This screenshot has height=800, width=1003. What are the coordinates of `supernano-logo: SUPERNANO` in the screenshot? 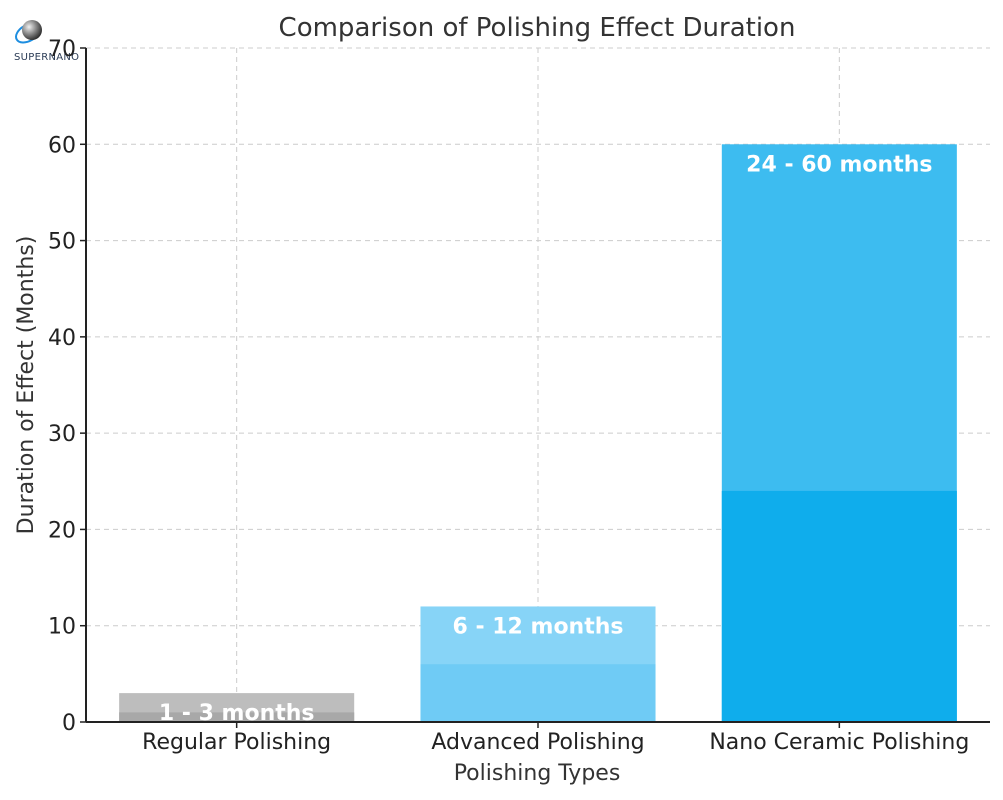 It's located at (52, 41).